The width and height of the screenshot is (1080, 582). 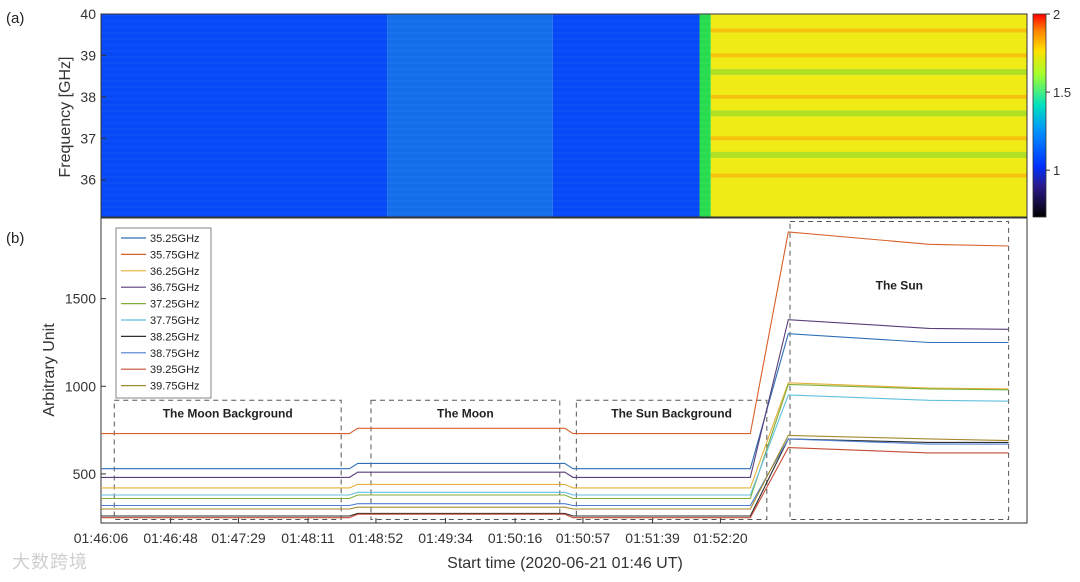 What do you see at coordinates (1056, 170) in the screenshot?
I see `colorbar-tick-label: 1` at bounding box center [1056, 170].